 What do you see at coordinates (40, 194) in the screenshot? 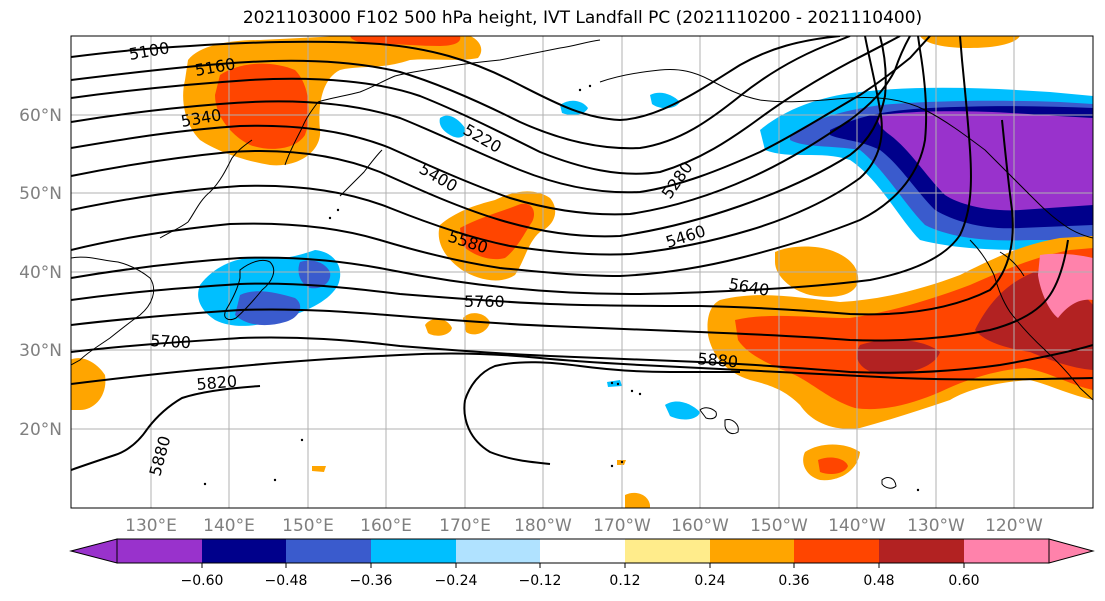
I see `lat-tick-label: 50°N` at bounding box center [40, 194].